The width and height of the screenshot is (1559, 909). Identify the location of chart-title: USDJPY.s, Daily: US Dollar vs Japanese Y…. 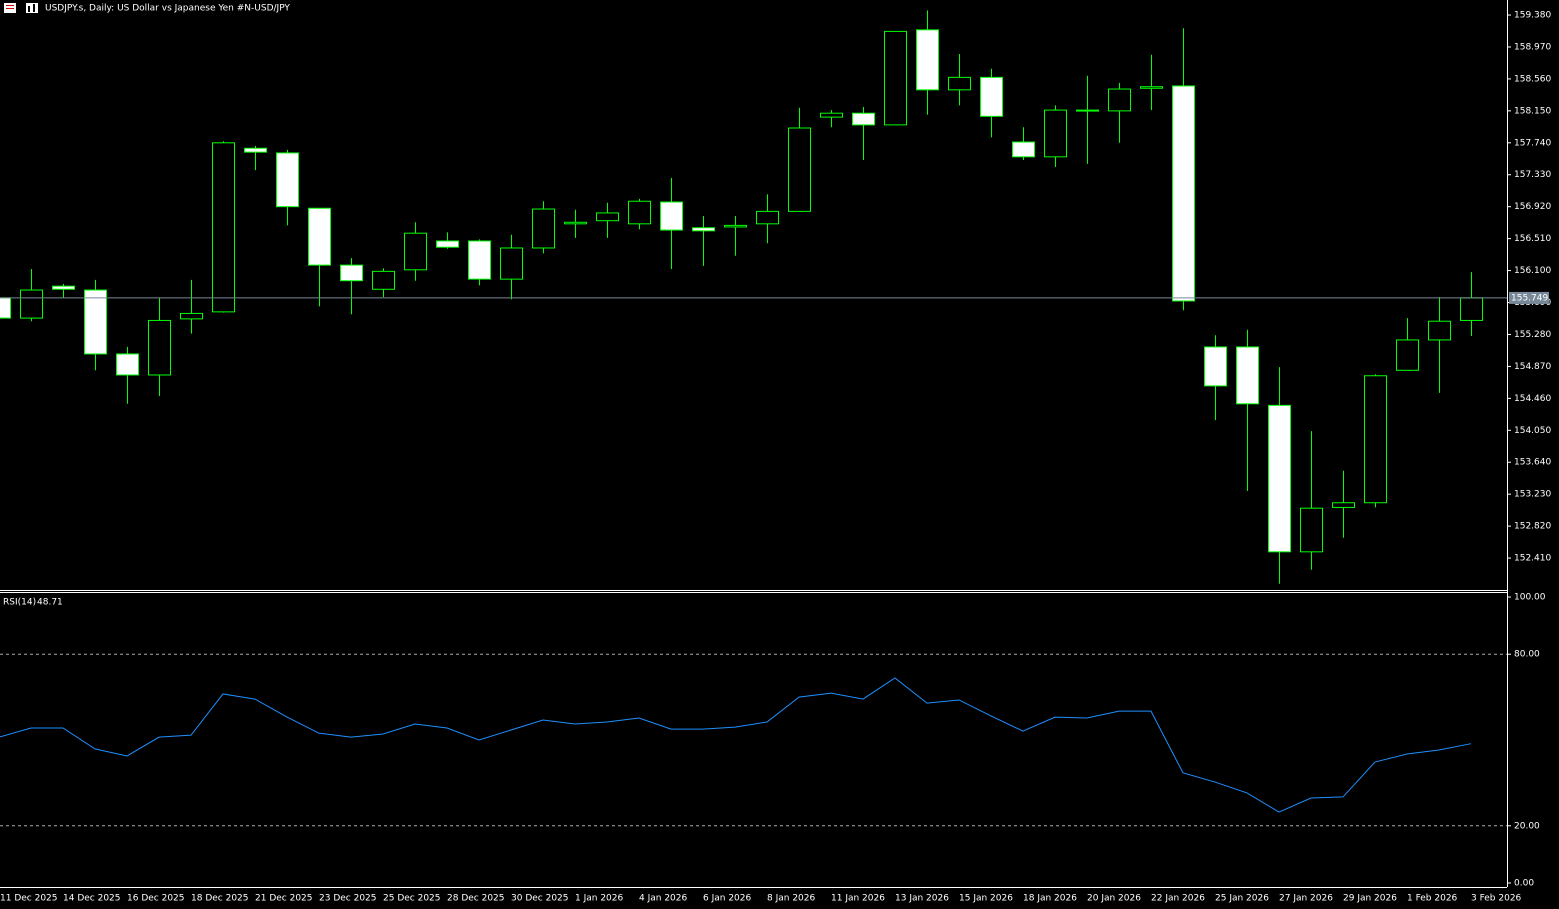
(167, 9).